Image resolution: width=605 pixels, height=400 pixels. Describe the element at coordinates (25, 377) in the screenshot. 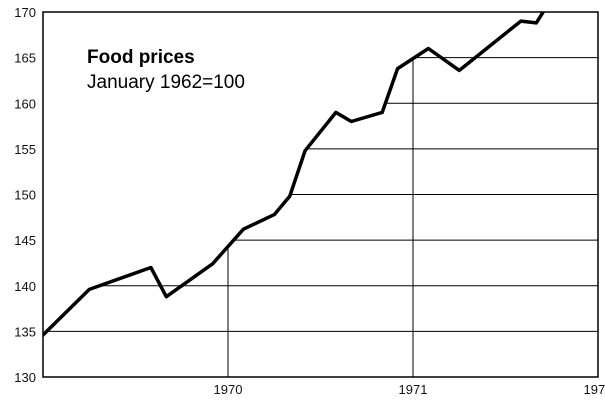

I see `y-tick-label: 130` at that location.